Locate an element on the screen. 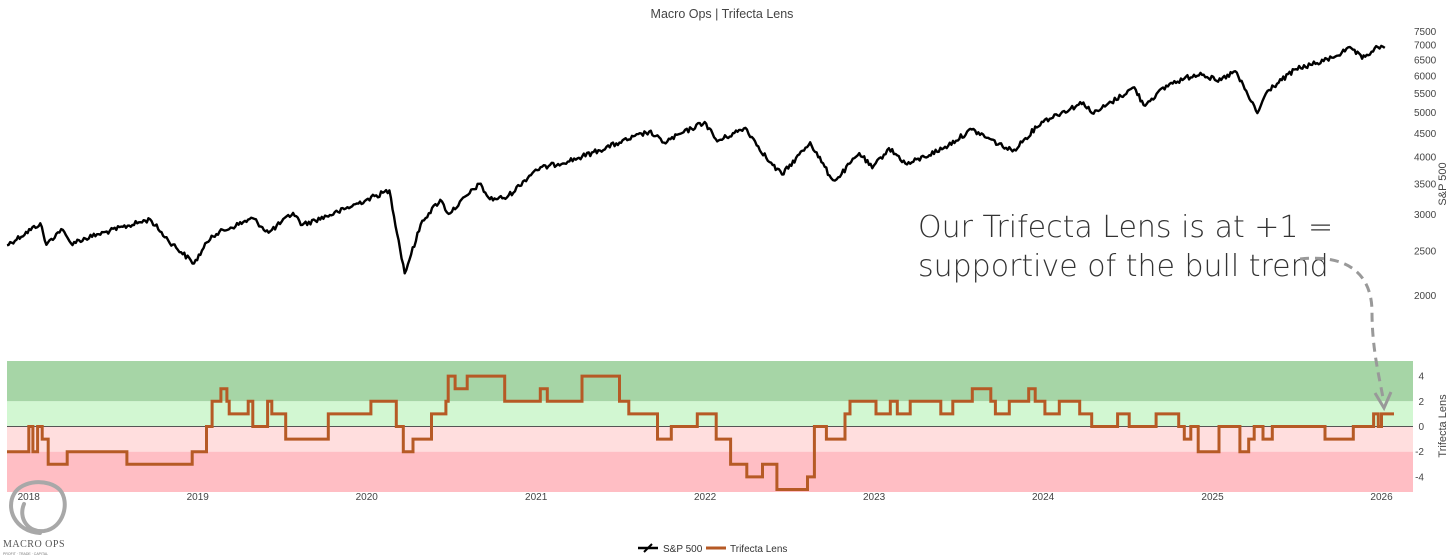 Image resolution: width=1456 pixels, height=557 pixels. x-tick-label: 2023 is located at coordinates (874, 497).